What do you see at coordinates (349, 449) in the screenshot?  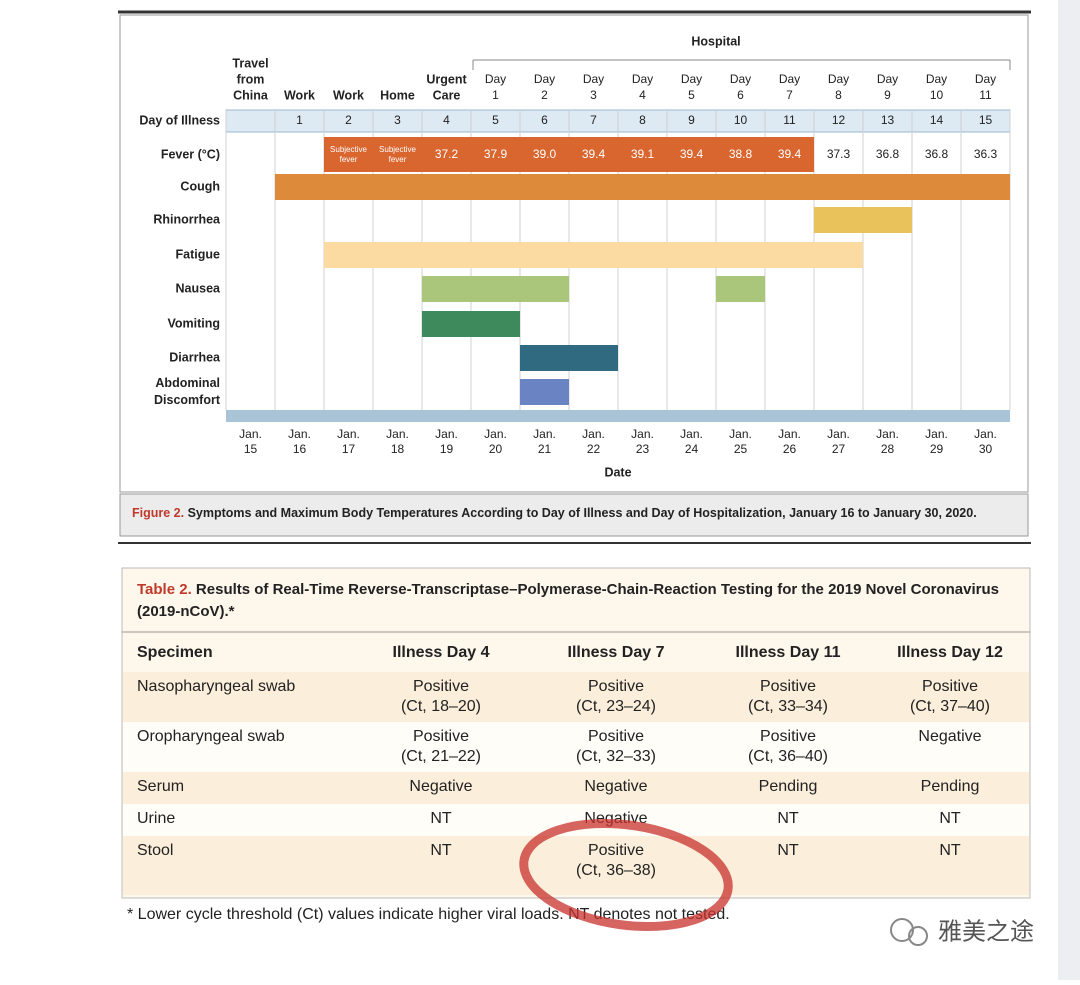 I see `date-label: 17` at bounding box center [349, 449].